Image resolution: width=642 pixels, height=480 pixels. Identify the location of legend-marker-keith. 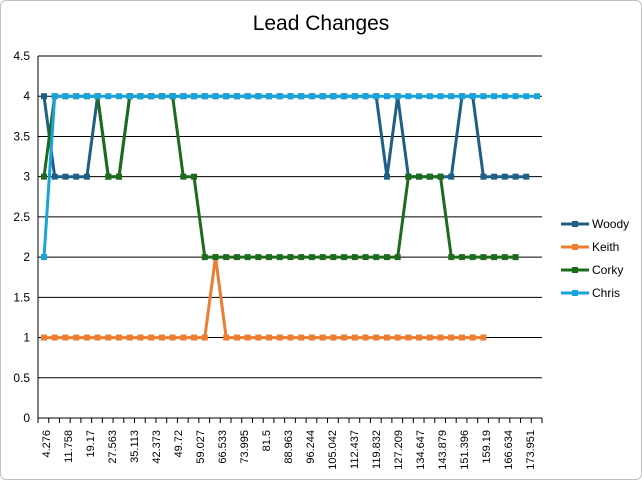
(575, 247).